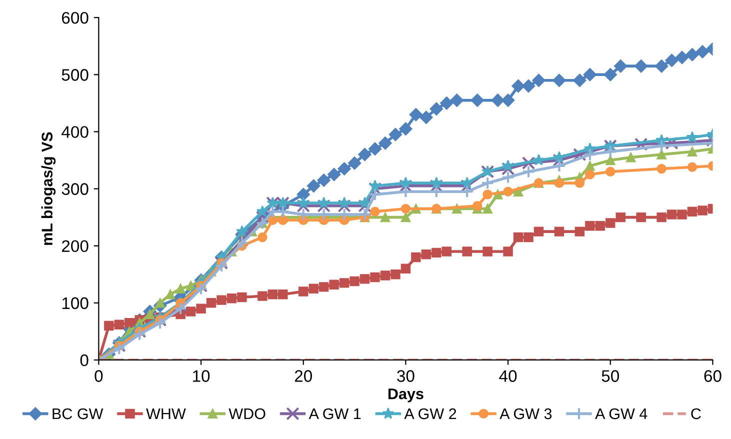 The image size is (731, 439). Describe the element at coordinates (75, 132) in the screenshot. I see `y-tick-label: 400` at that location.